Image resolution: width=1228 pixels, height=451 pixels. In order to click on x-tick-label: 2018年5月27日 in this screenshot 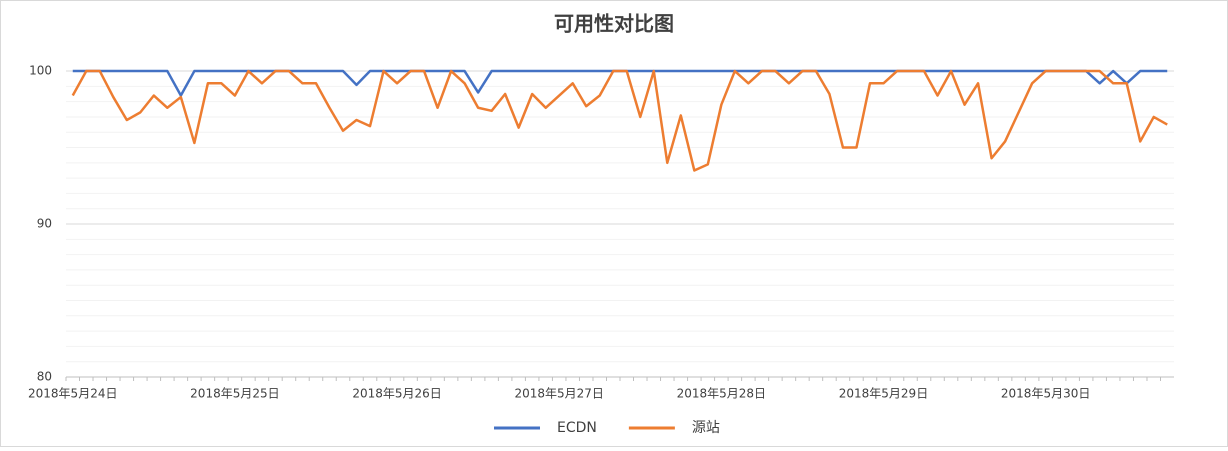, I will do `click(558, 394)`.